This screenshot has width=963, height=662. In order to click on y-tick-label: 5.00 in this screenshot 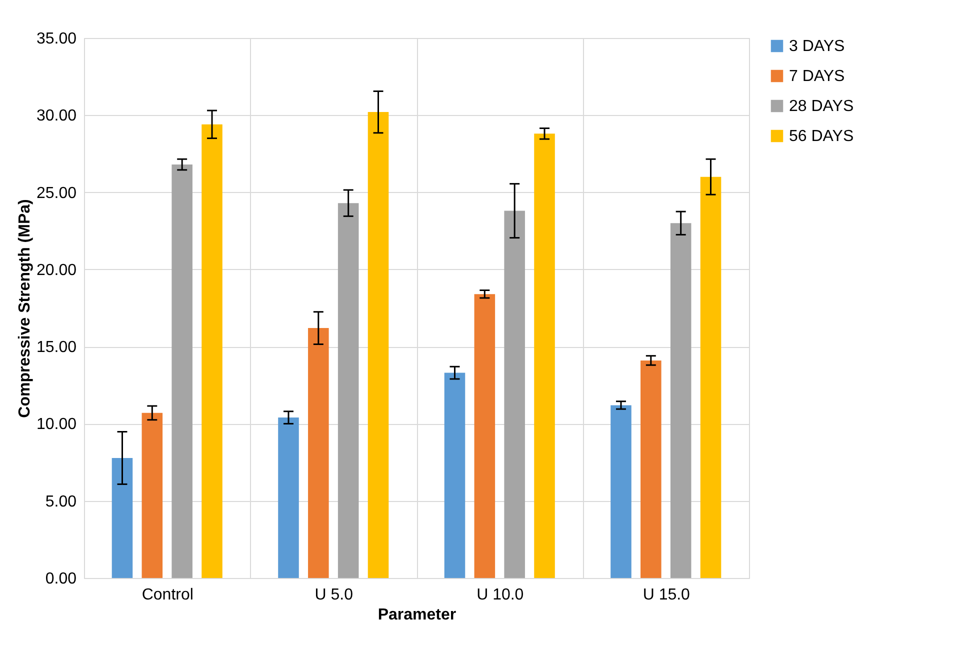, I will do `click(61, 501)`.